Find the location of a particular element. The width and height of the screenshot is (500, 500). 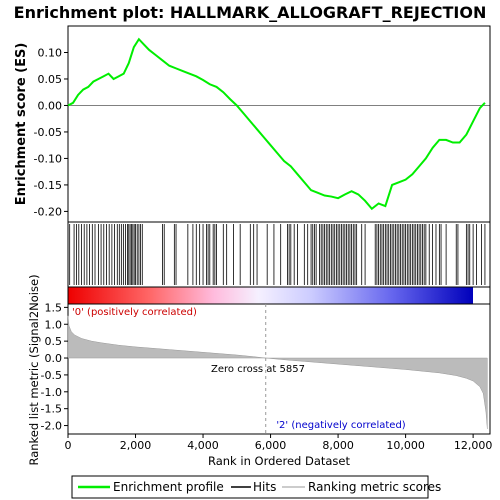

es-y-tick-label: 0.10 is located at coordinates (50, 52).